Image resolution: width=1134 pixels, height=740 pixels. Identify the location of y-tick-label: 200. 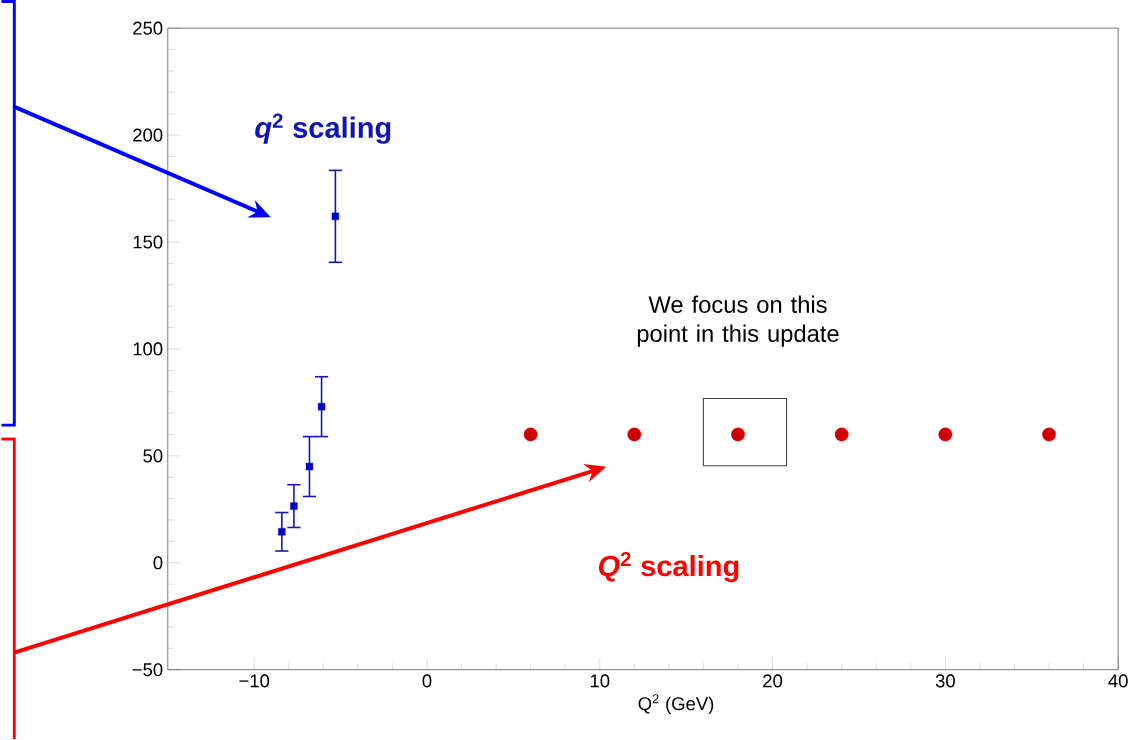
(148, 135).